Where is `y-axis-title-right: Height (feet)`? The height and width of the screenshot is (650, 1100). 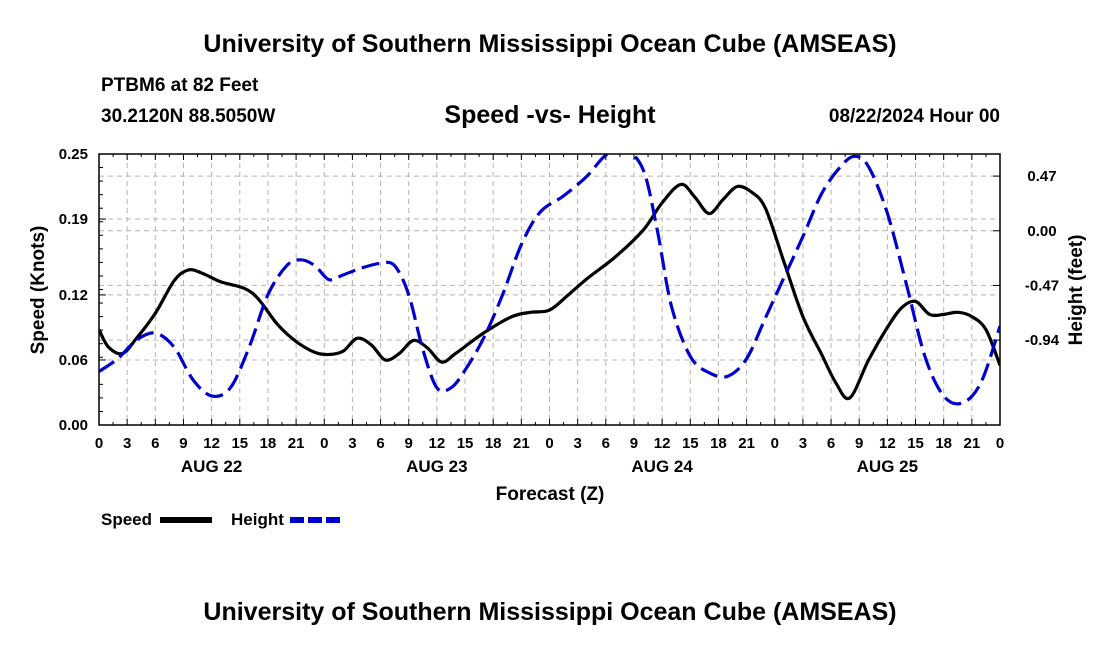
y-axis-title-right: Height (feet) is located at coordinates (1076, 290).